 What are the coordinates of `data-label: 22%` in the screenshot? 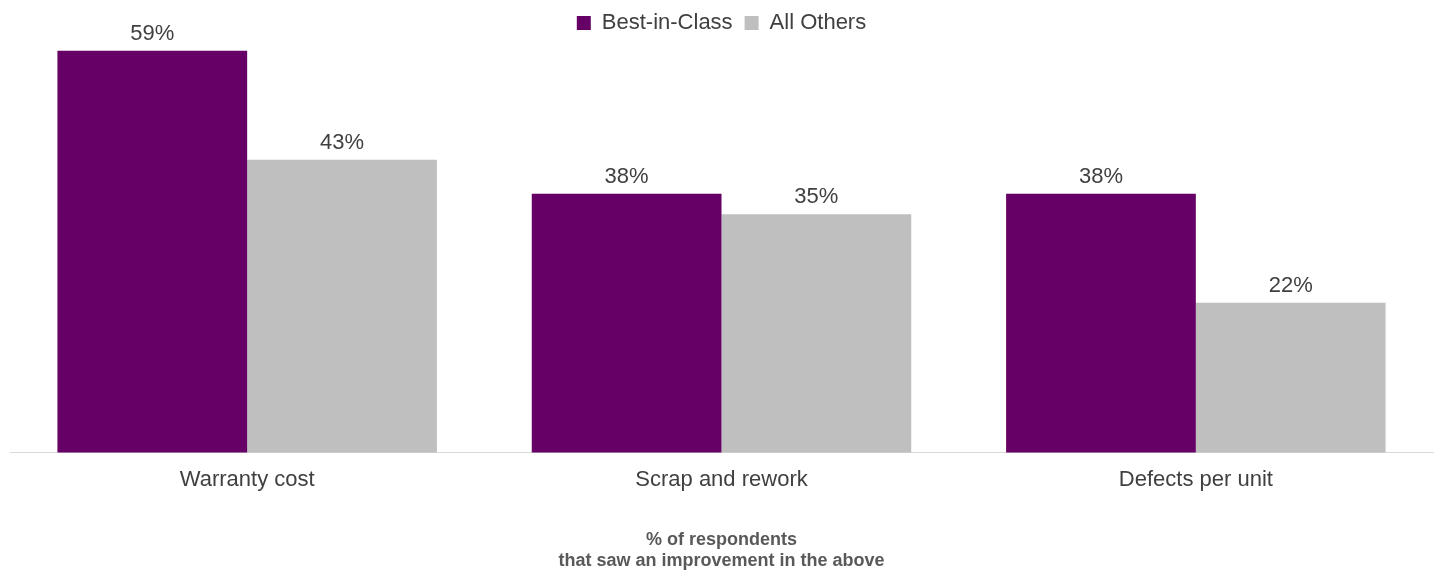 It's located at (1290, 284).